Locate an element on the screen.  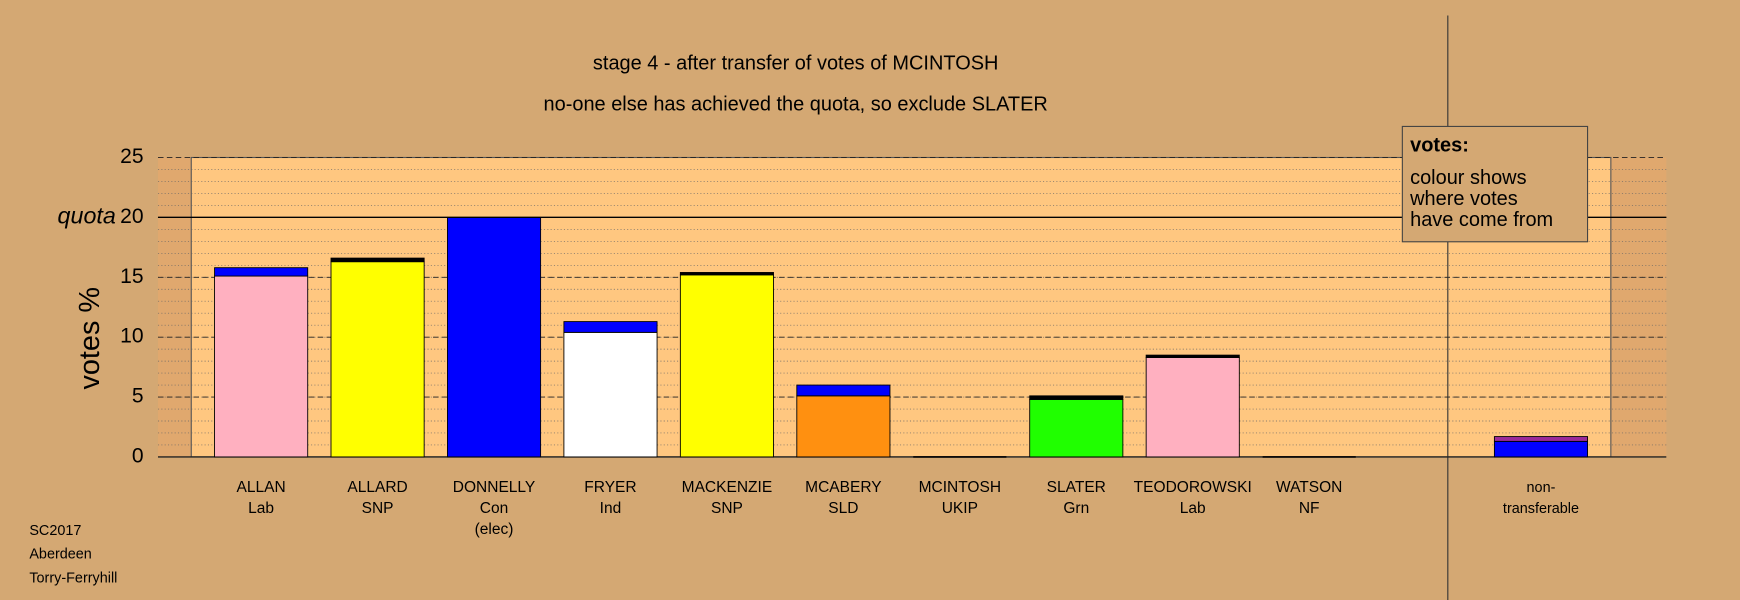
x-tick-label: non- is located at coordinates (1541, 488).